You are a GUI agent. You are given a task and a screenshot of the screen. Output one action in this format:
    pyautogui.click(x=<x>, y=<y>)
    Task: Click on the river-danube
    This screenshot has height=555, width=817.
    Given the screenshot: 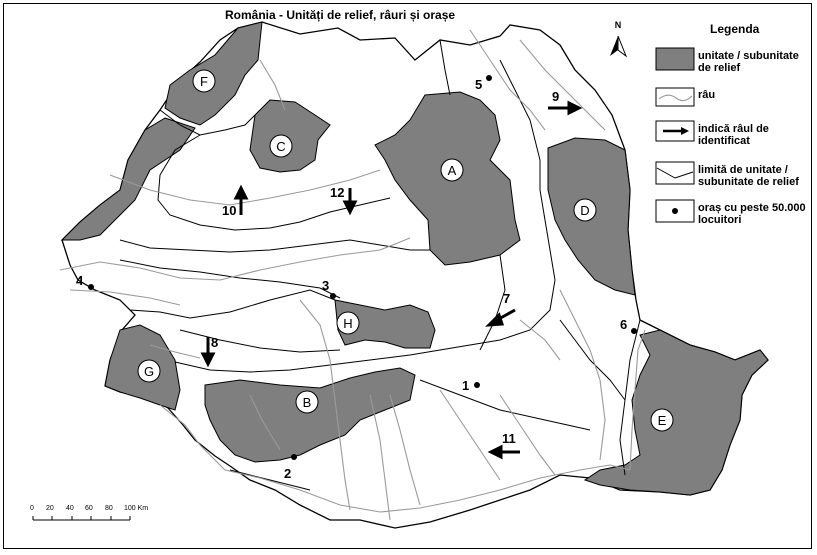 What is the action you would take?
    pyautogui.click(x=395, y=458)
    